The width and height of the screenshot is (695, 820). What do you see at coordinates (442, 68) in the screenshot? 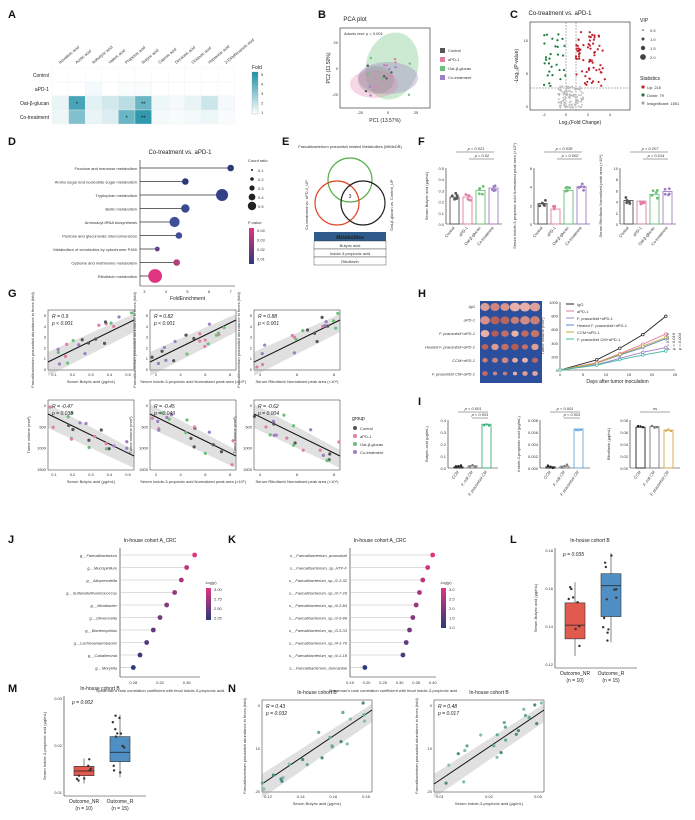
I see `legend-swatch` at bounding box center [442, 68].